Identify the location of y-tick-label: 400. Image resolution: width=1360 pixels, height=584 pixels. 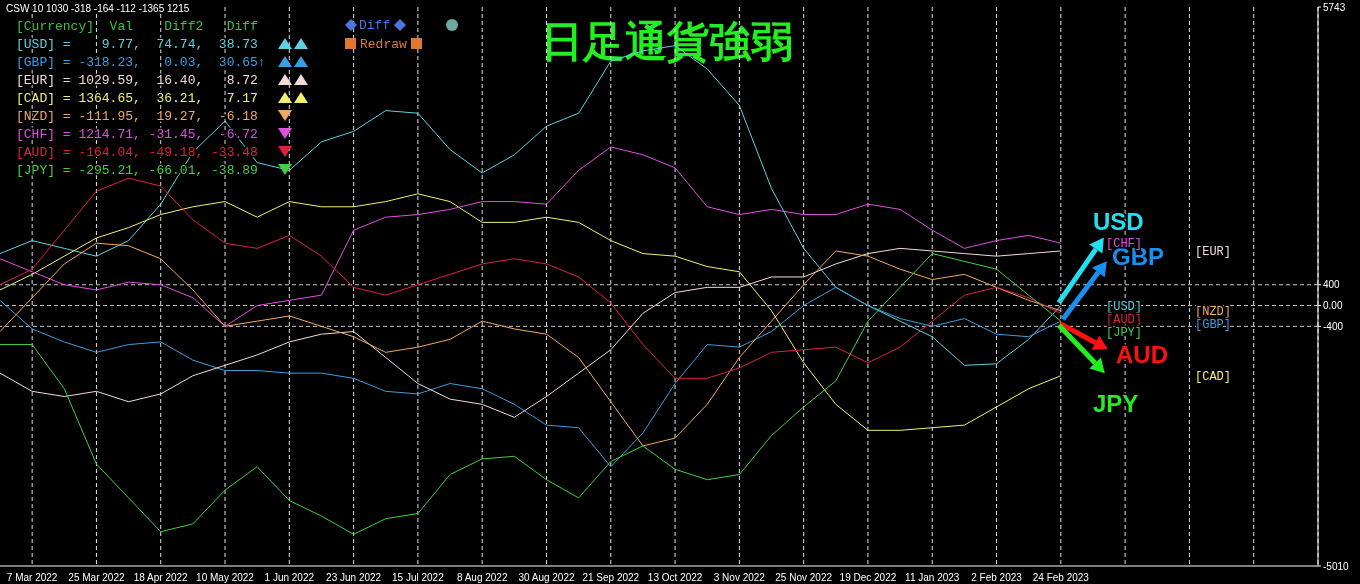
(1332, 285).